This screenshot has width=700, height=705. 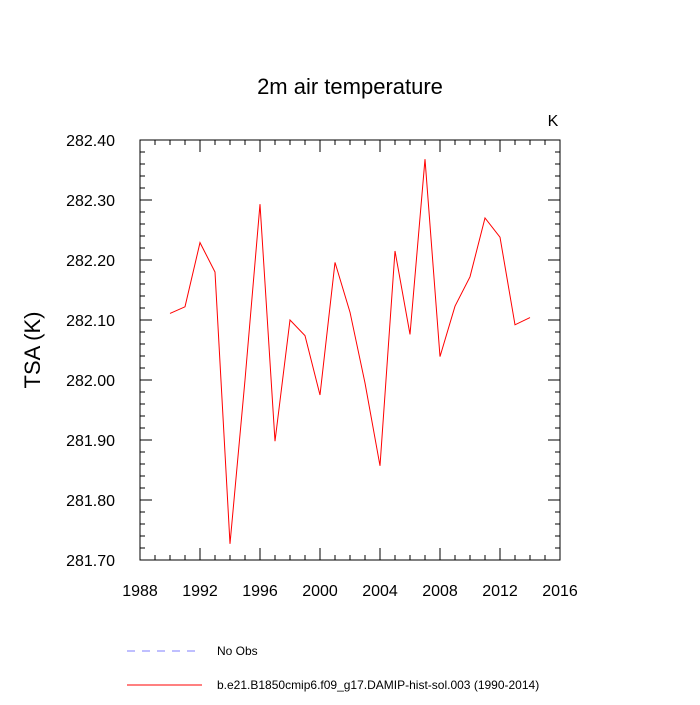 I want to click on y-tick-label: 281.70, so click(x=90, y=561).